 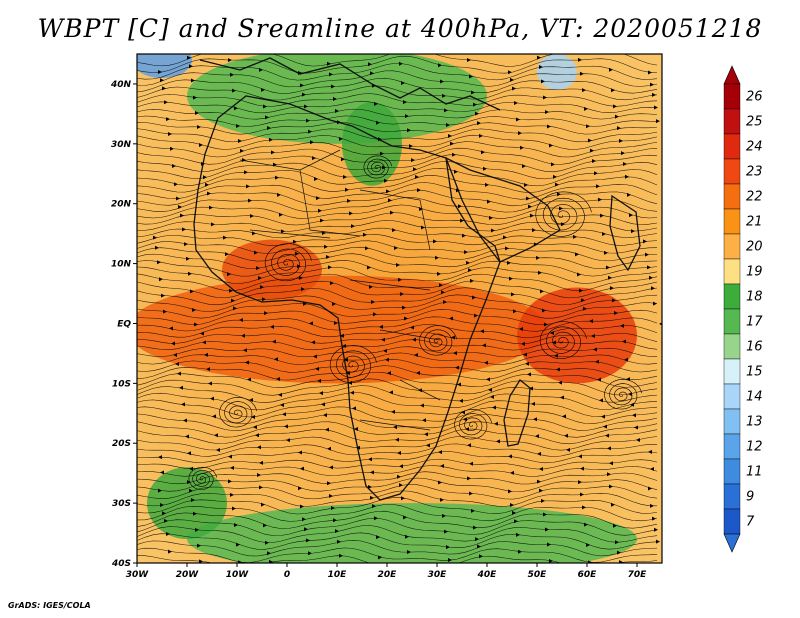 I want to click on vortex, so click(x=353, y=364).